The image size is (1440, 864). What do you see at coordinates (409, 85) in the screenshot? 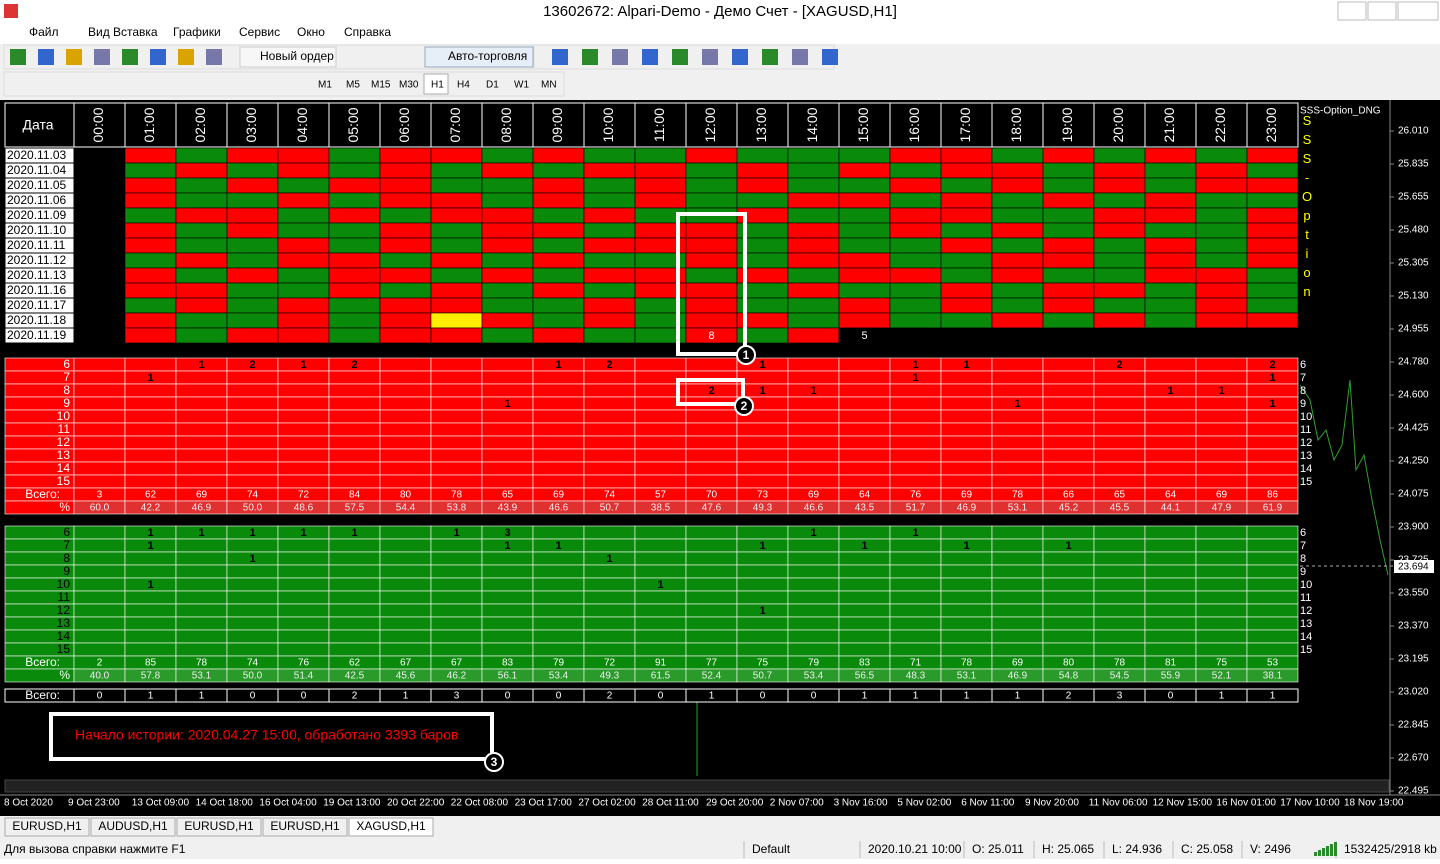
I see `timeframe-button: M30` at bounding box center [409, 85].